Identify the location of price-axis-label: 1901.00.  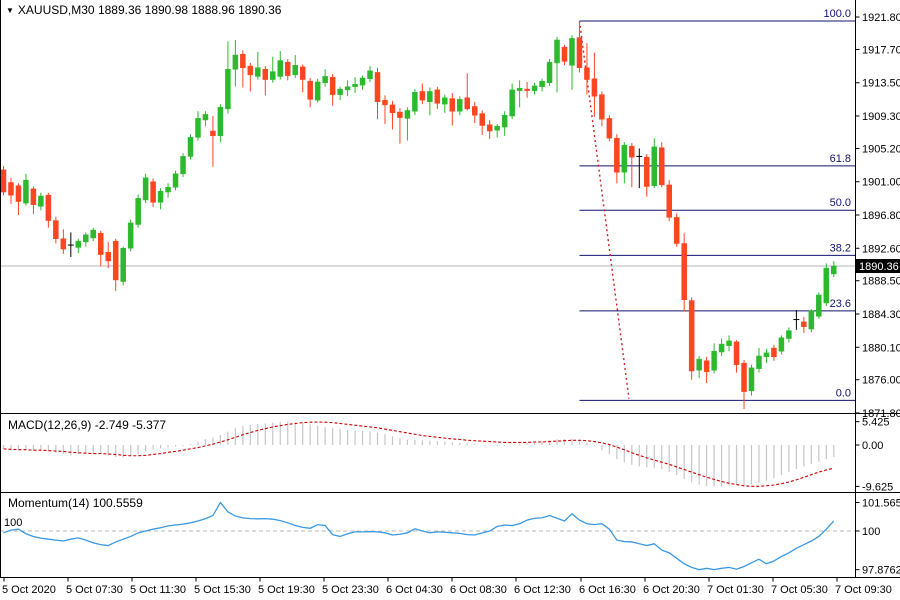
(881, 183).